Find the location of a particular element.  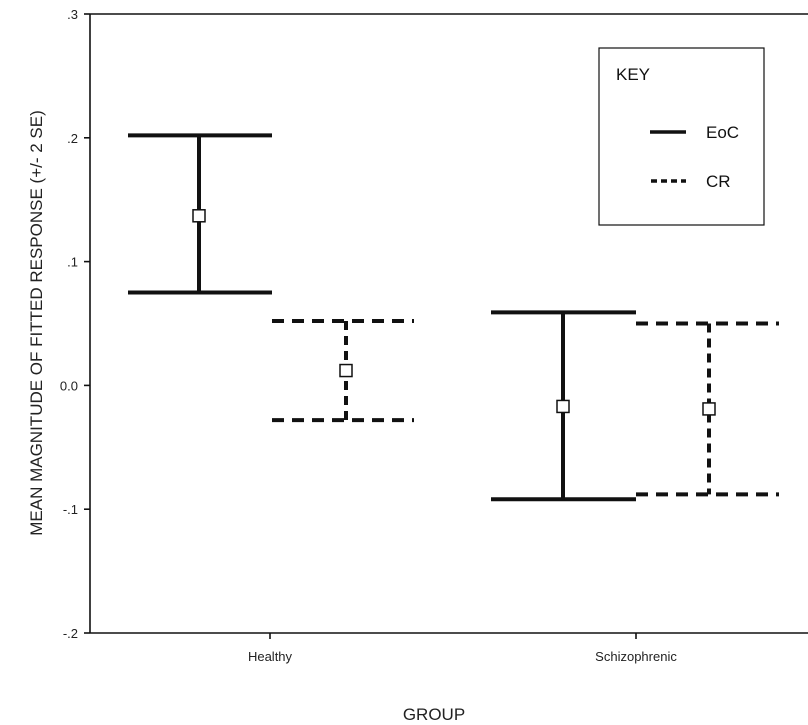

y-tick-label: .1 is located at coordinates (72, 262).